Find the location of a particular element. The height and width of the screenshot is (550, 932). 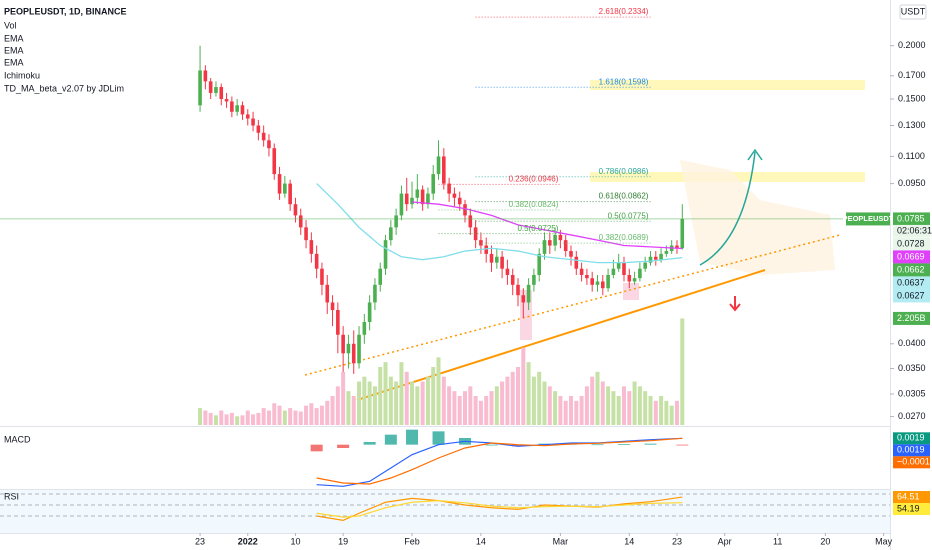

indicator: Ichimoku is located at coordinates (22, 75).